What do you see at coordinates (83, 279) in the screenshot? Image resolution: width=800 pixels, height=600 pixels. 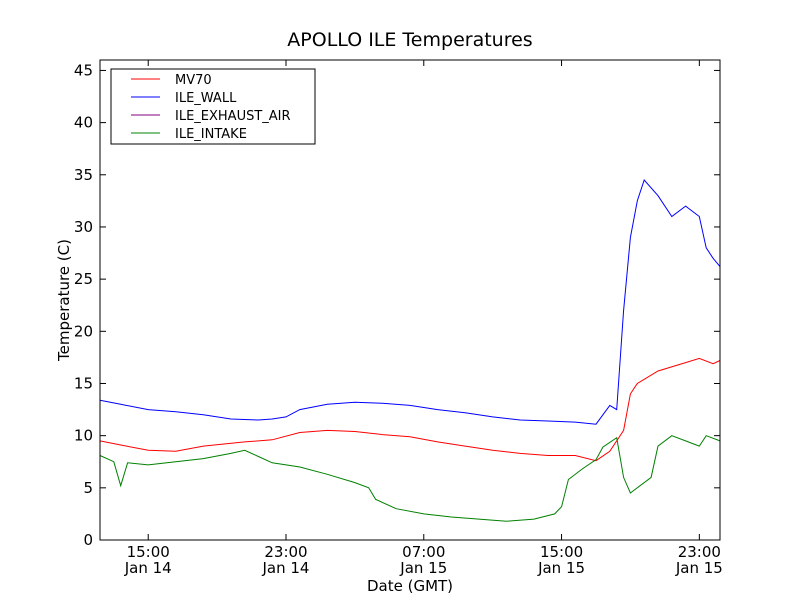 I see `y-tick-label: 25` at bounding box center [83, 279].